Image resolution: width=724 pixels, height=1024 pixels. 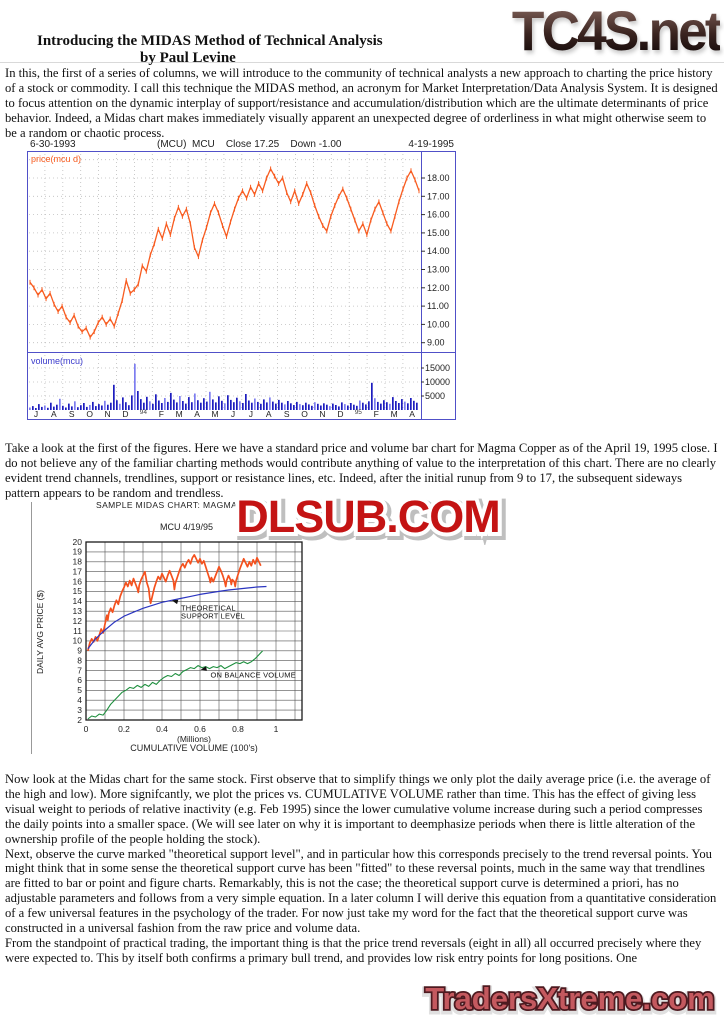 What do you see at coordinates (276, 729) in the screenshot?
I see `svg-text: 1` at bounding box center [276, 729].